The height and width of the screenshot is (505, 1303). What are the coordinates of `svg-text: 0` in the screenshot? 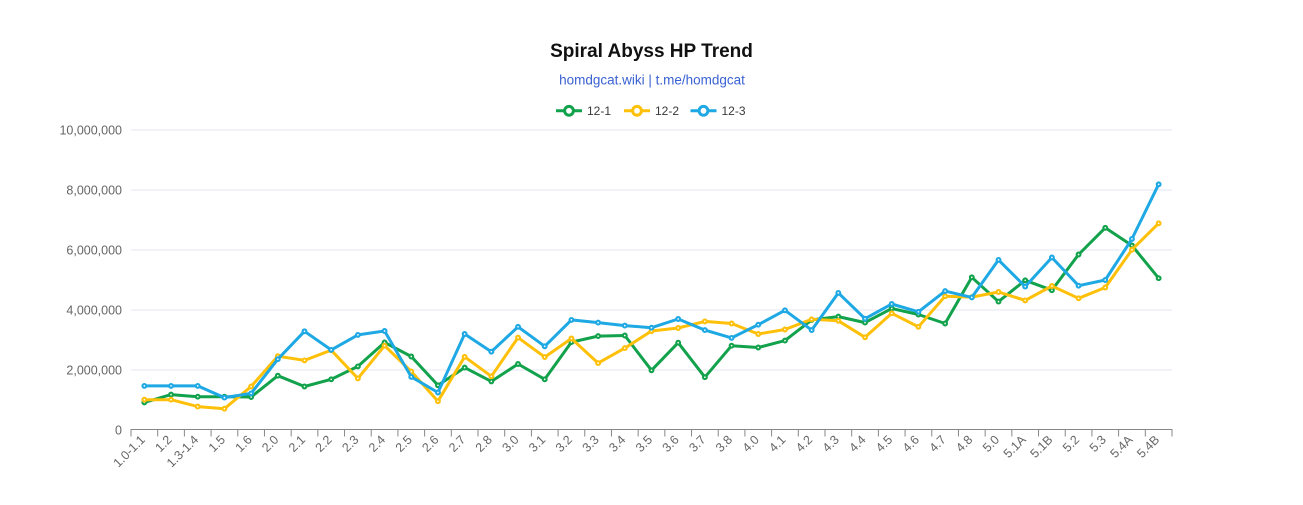 It's located at (118, 430).